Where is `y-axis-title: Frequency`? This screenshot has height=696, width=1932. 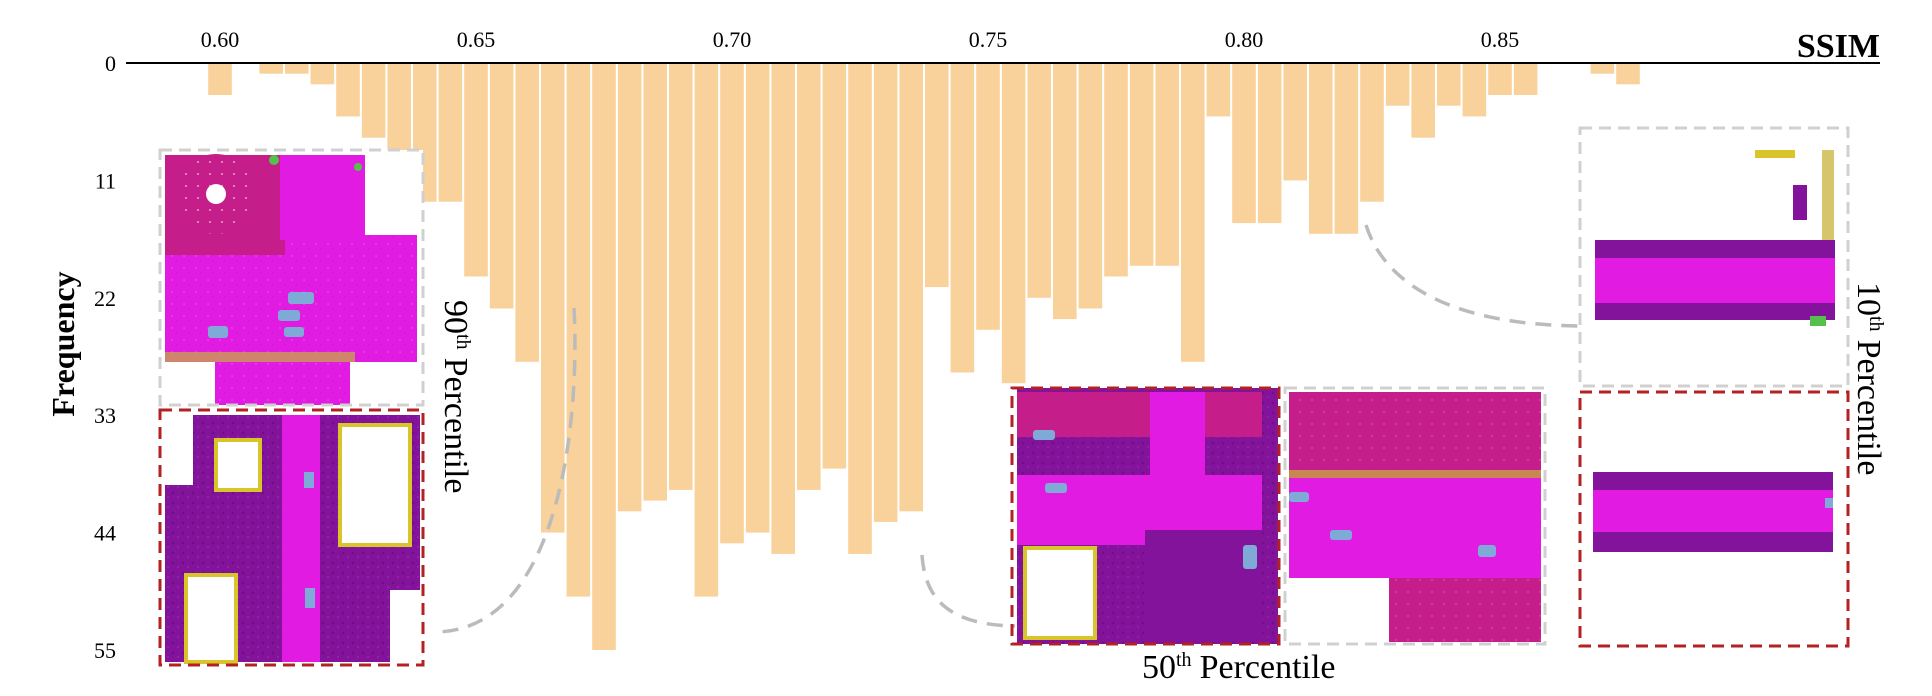
y-axis-title: Frequency is located at coordinates (63, 343).